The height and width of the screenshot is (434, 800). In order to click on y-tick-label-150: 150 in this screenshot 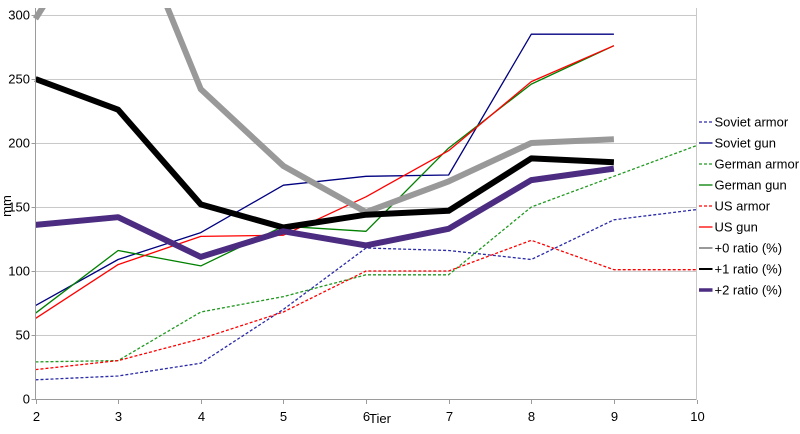, I will do `click(19, 207)`.